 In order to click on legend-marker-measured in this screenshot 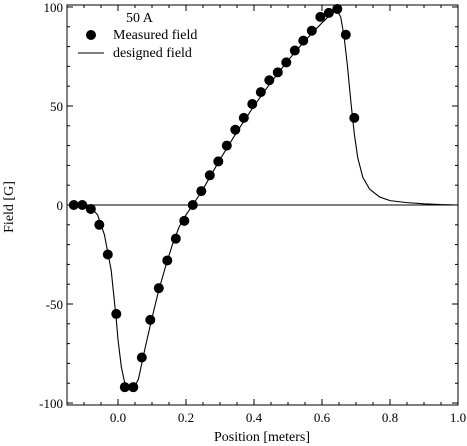, I will do `click(91, 35)`.